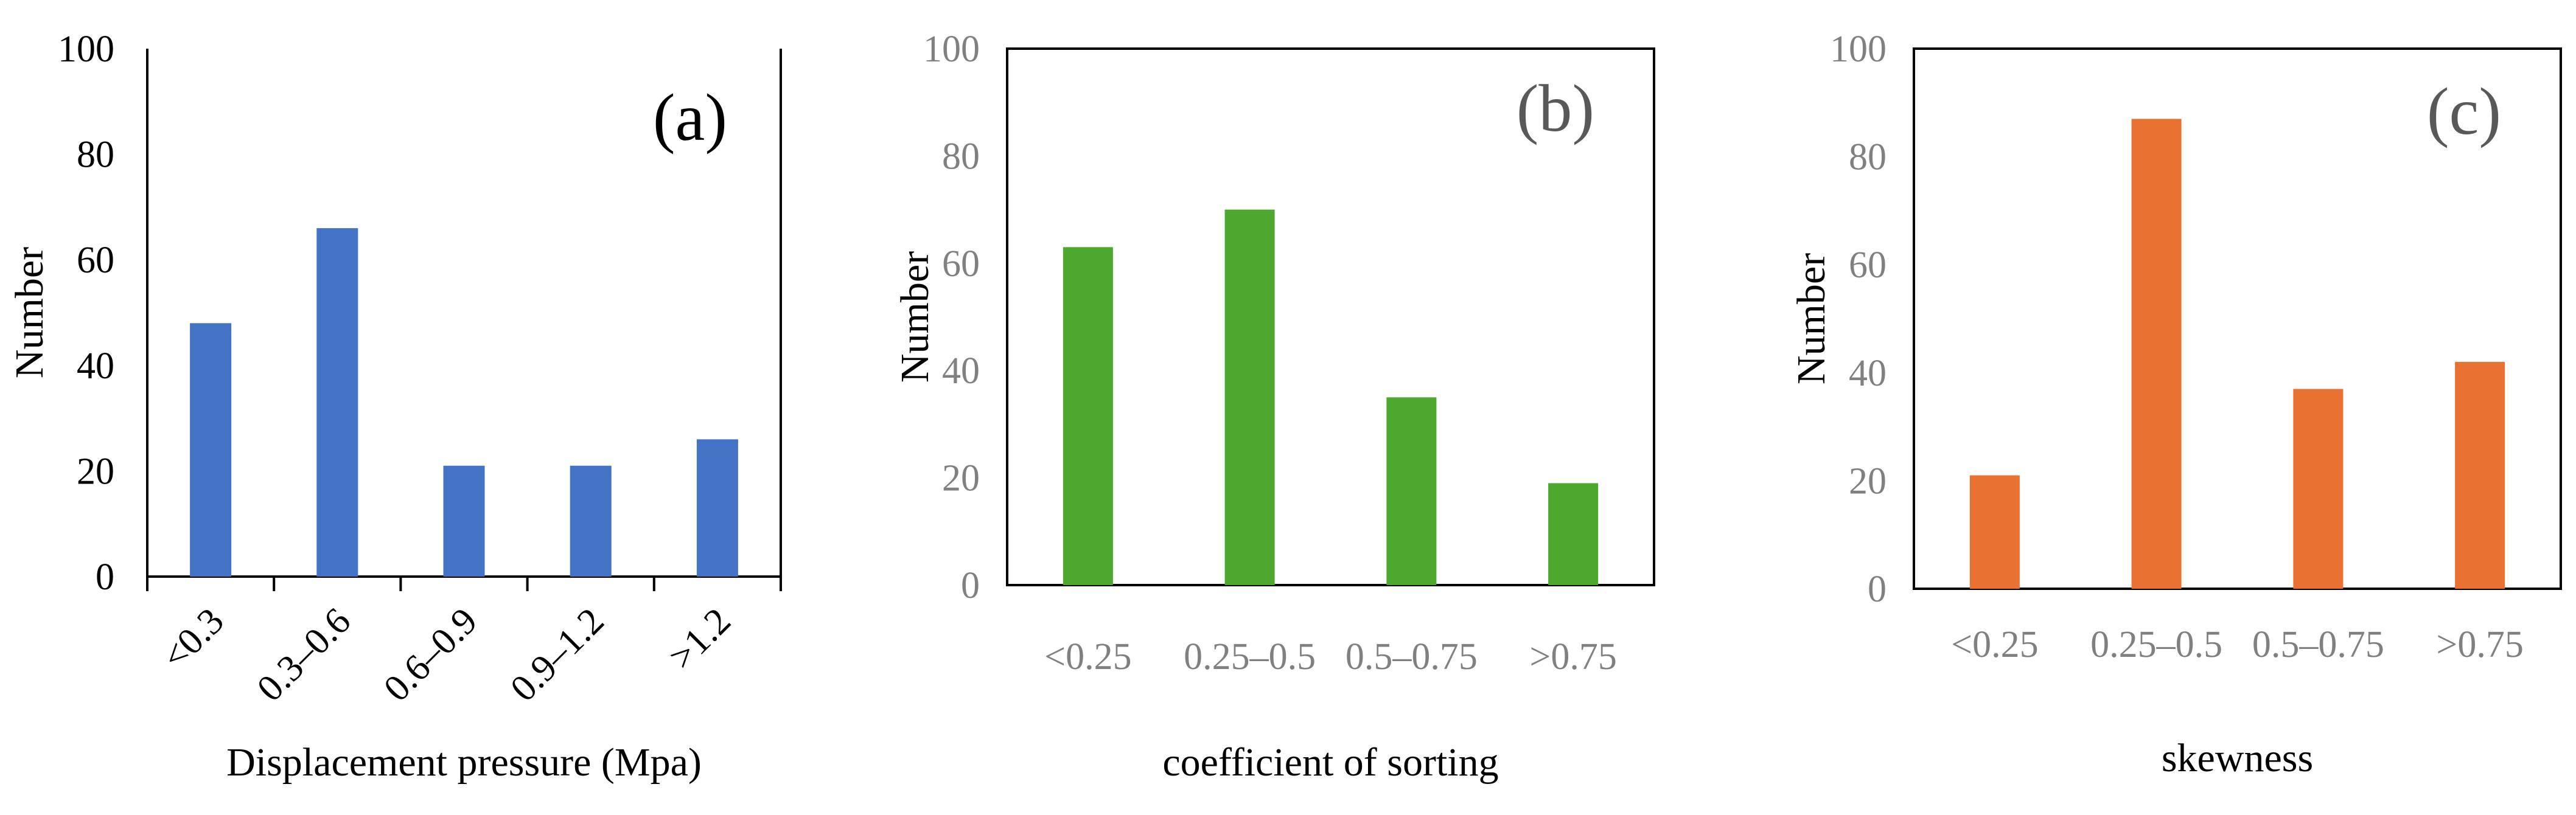 The width and height of the screenshot is (2576, 815). I want to click on panel-label: (a), so click(690, 117).